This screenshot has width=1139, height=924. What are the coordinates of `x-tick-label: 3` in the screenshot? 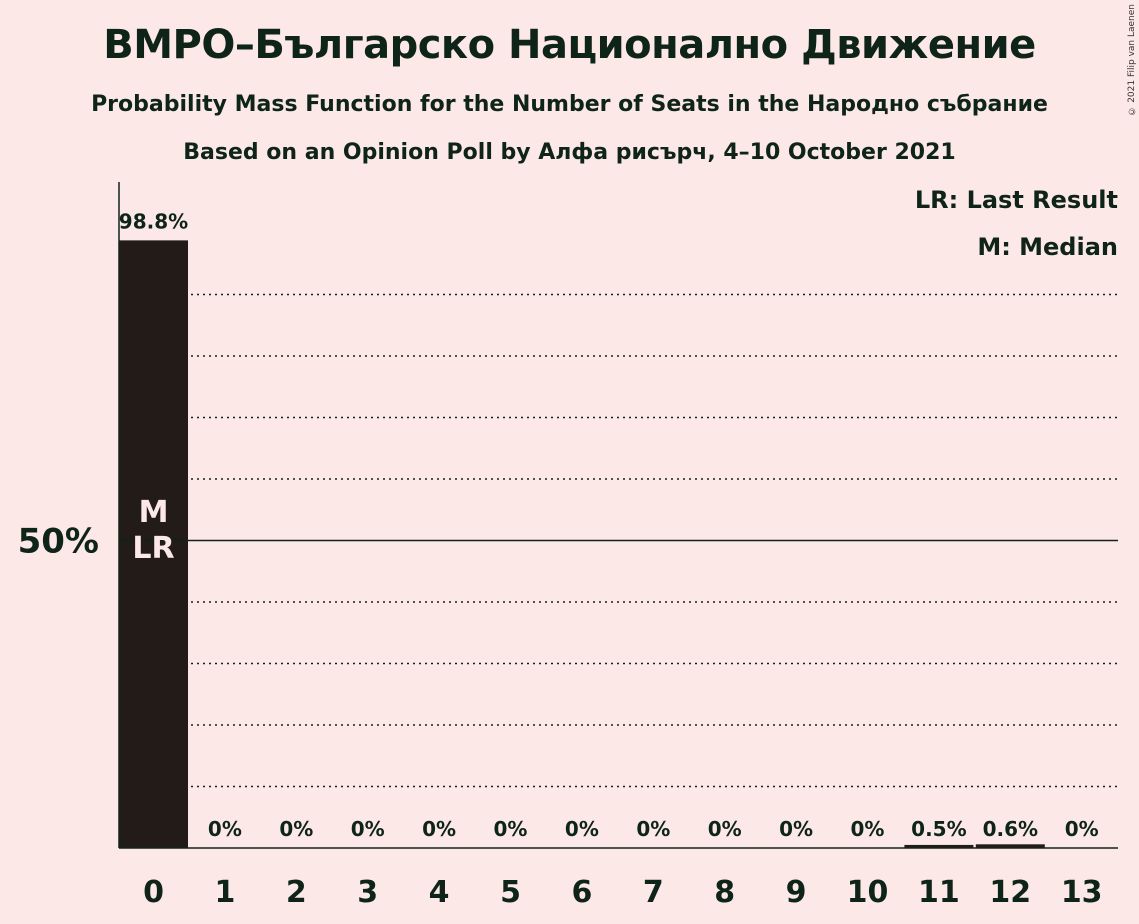 It's located at (367, 892).